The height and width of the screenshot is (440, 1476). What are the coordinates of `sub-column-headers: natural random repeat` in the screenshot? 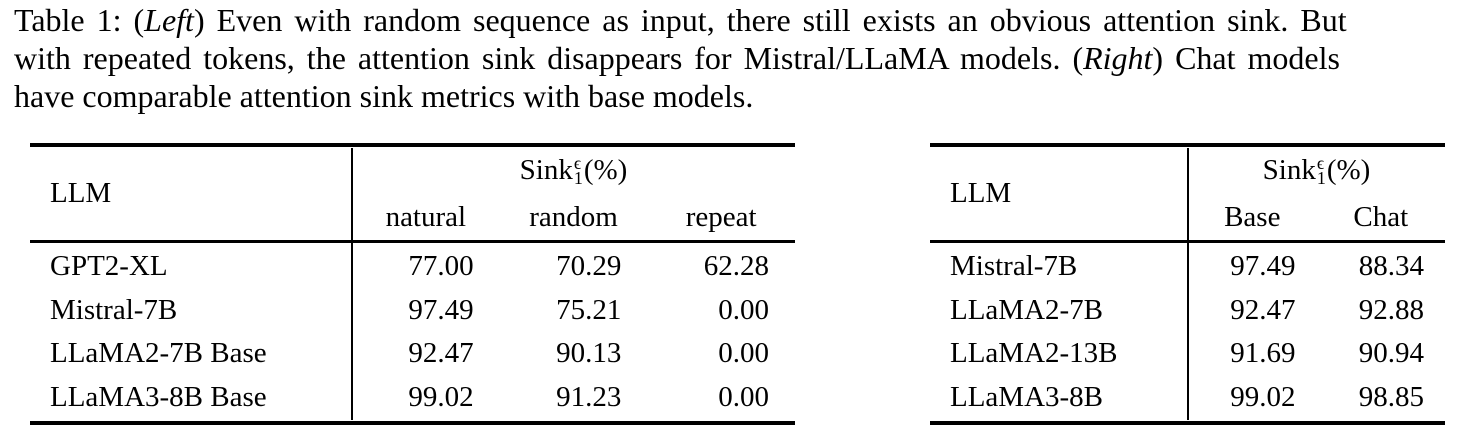 It's located at (573, 217).